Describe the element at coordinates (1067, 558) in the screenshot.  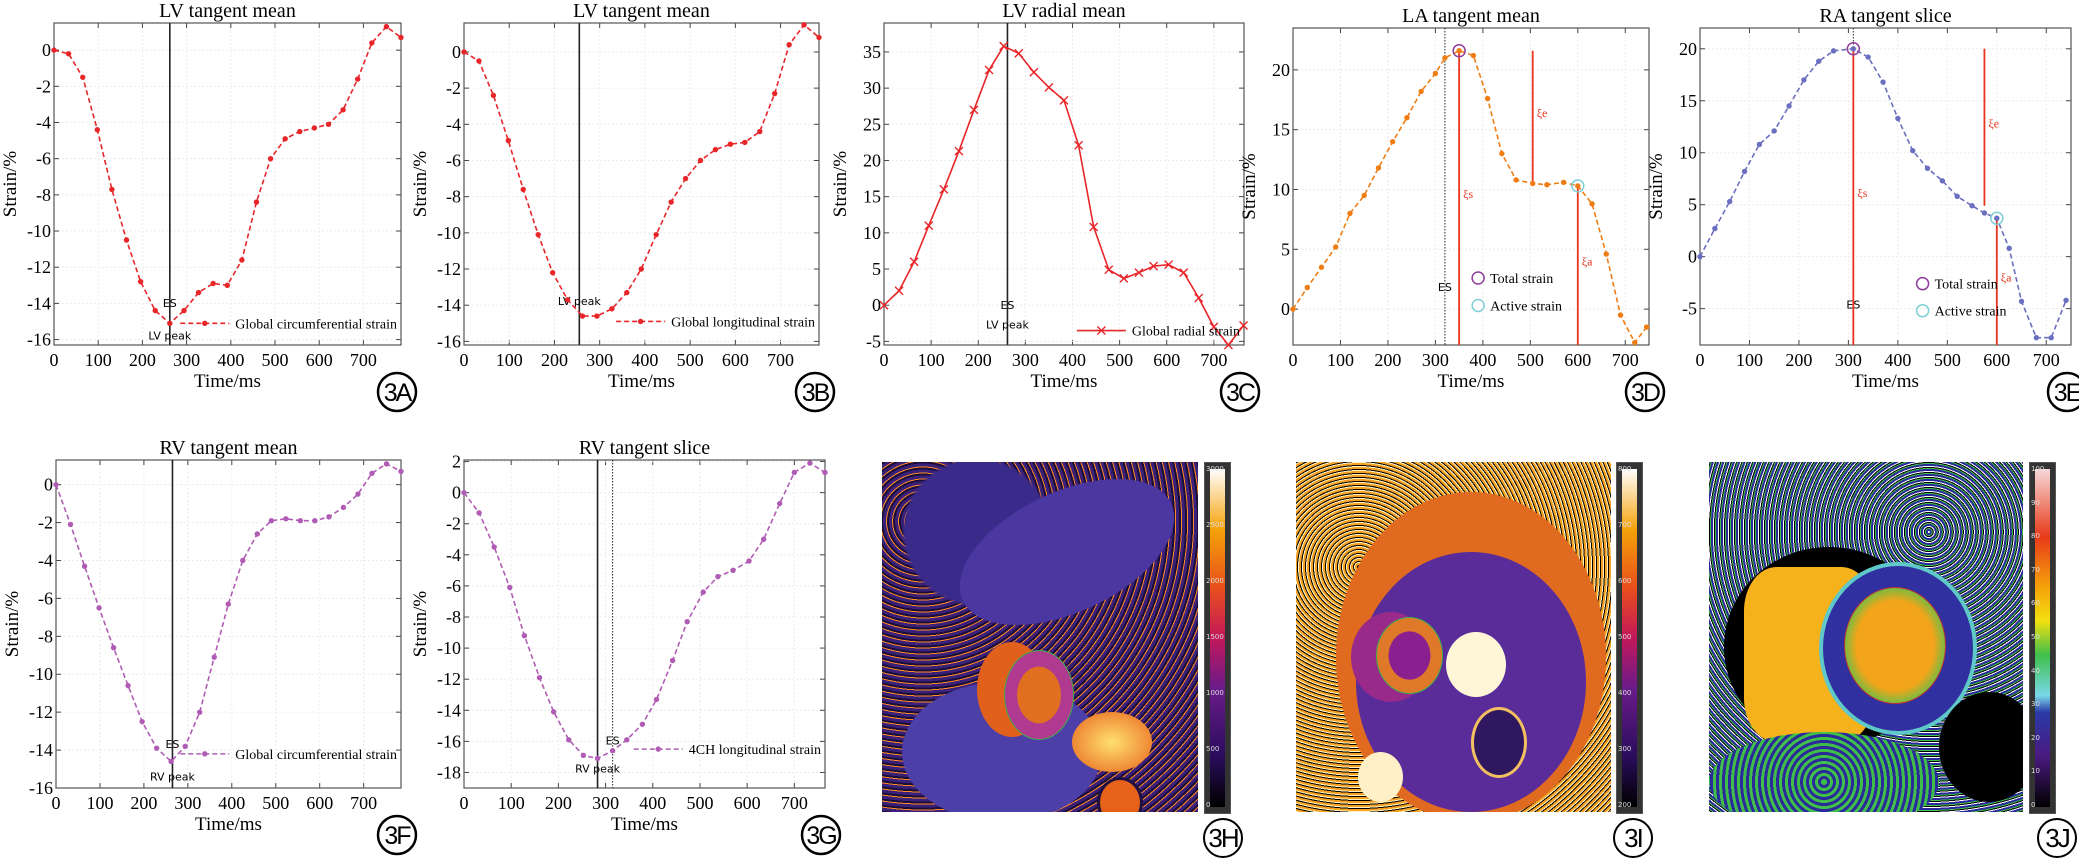
I see `aorta-region` at that location.